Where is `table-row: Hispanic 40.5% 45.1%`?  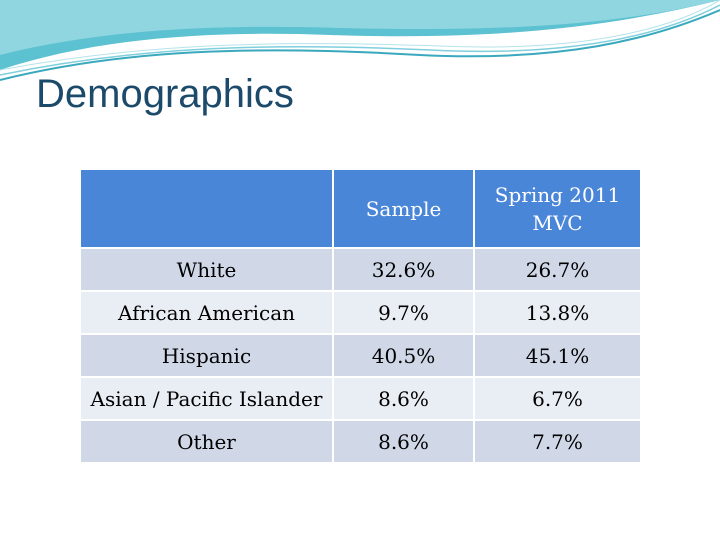
table-row: Hispanic 40.5% 45.1% is located at coordinates (360, 355).